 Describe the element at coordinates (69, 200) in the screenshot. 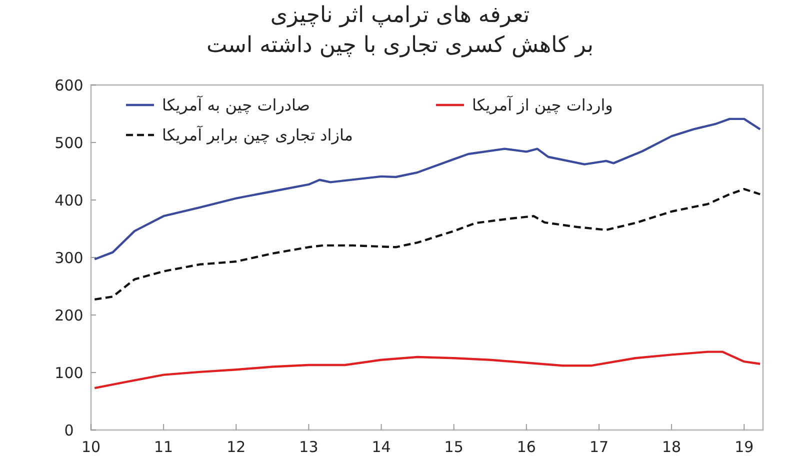

I see `y-tick-label: 400` at that location.